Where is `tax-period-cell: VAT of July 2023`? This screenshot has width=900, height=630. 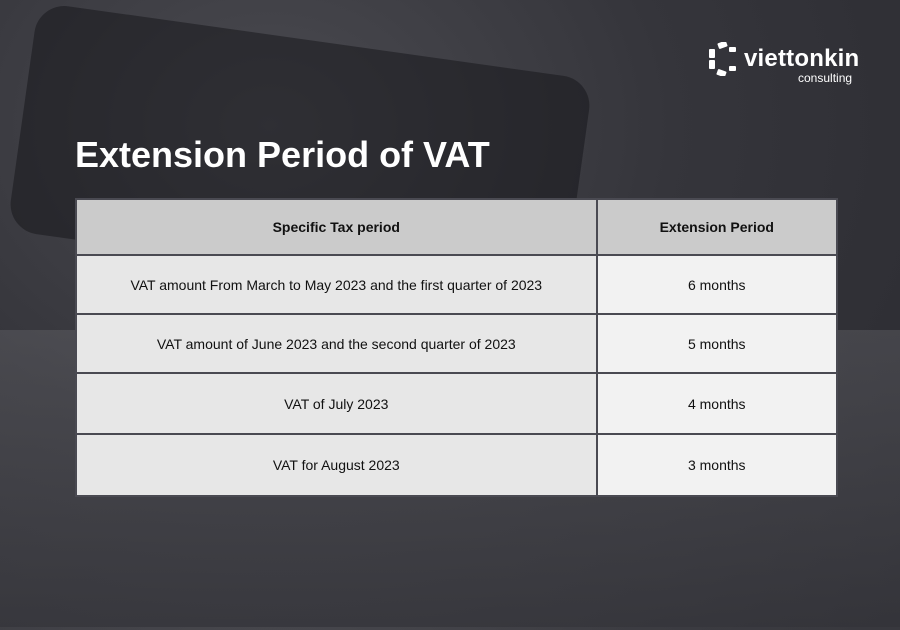 tax-period-cell: VAT of July 2023 is located at coordinates (336, 403).